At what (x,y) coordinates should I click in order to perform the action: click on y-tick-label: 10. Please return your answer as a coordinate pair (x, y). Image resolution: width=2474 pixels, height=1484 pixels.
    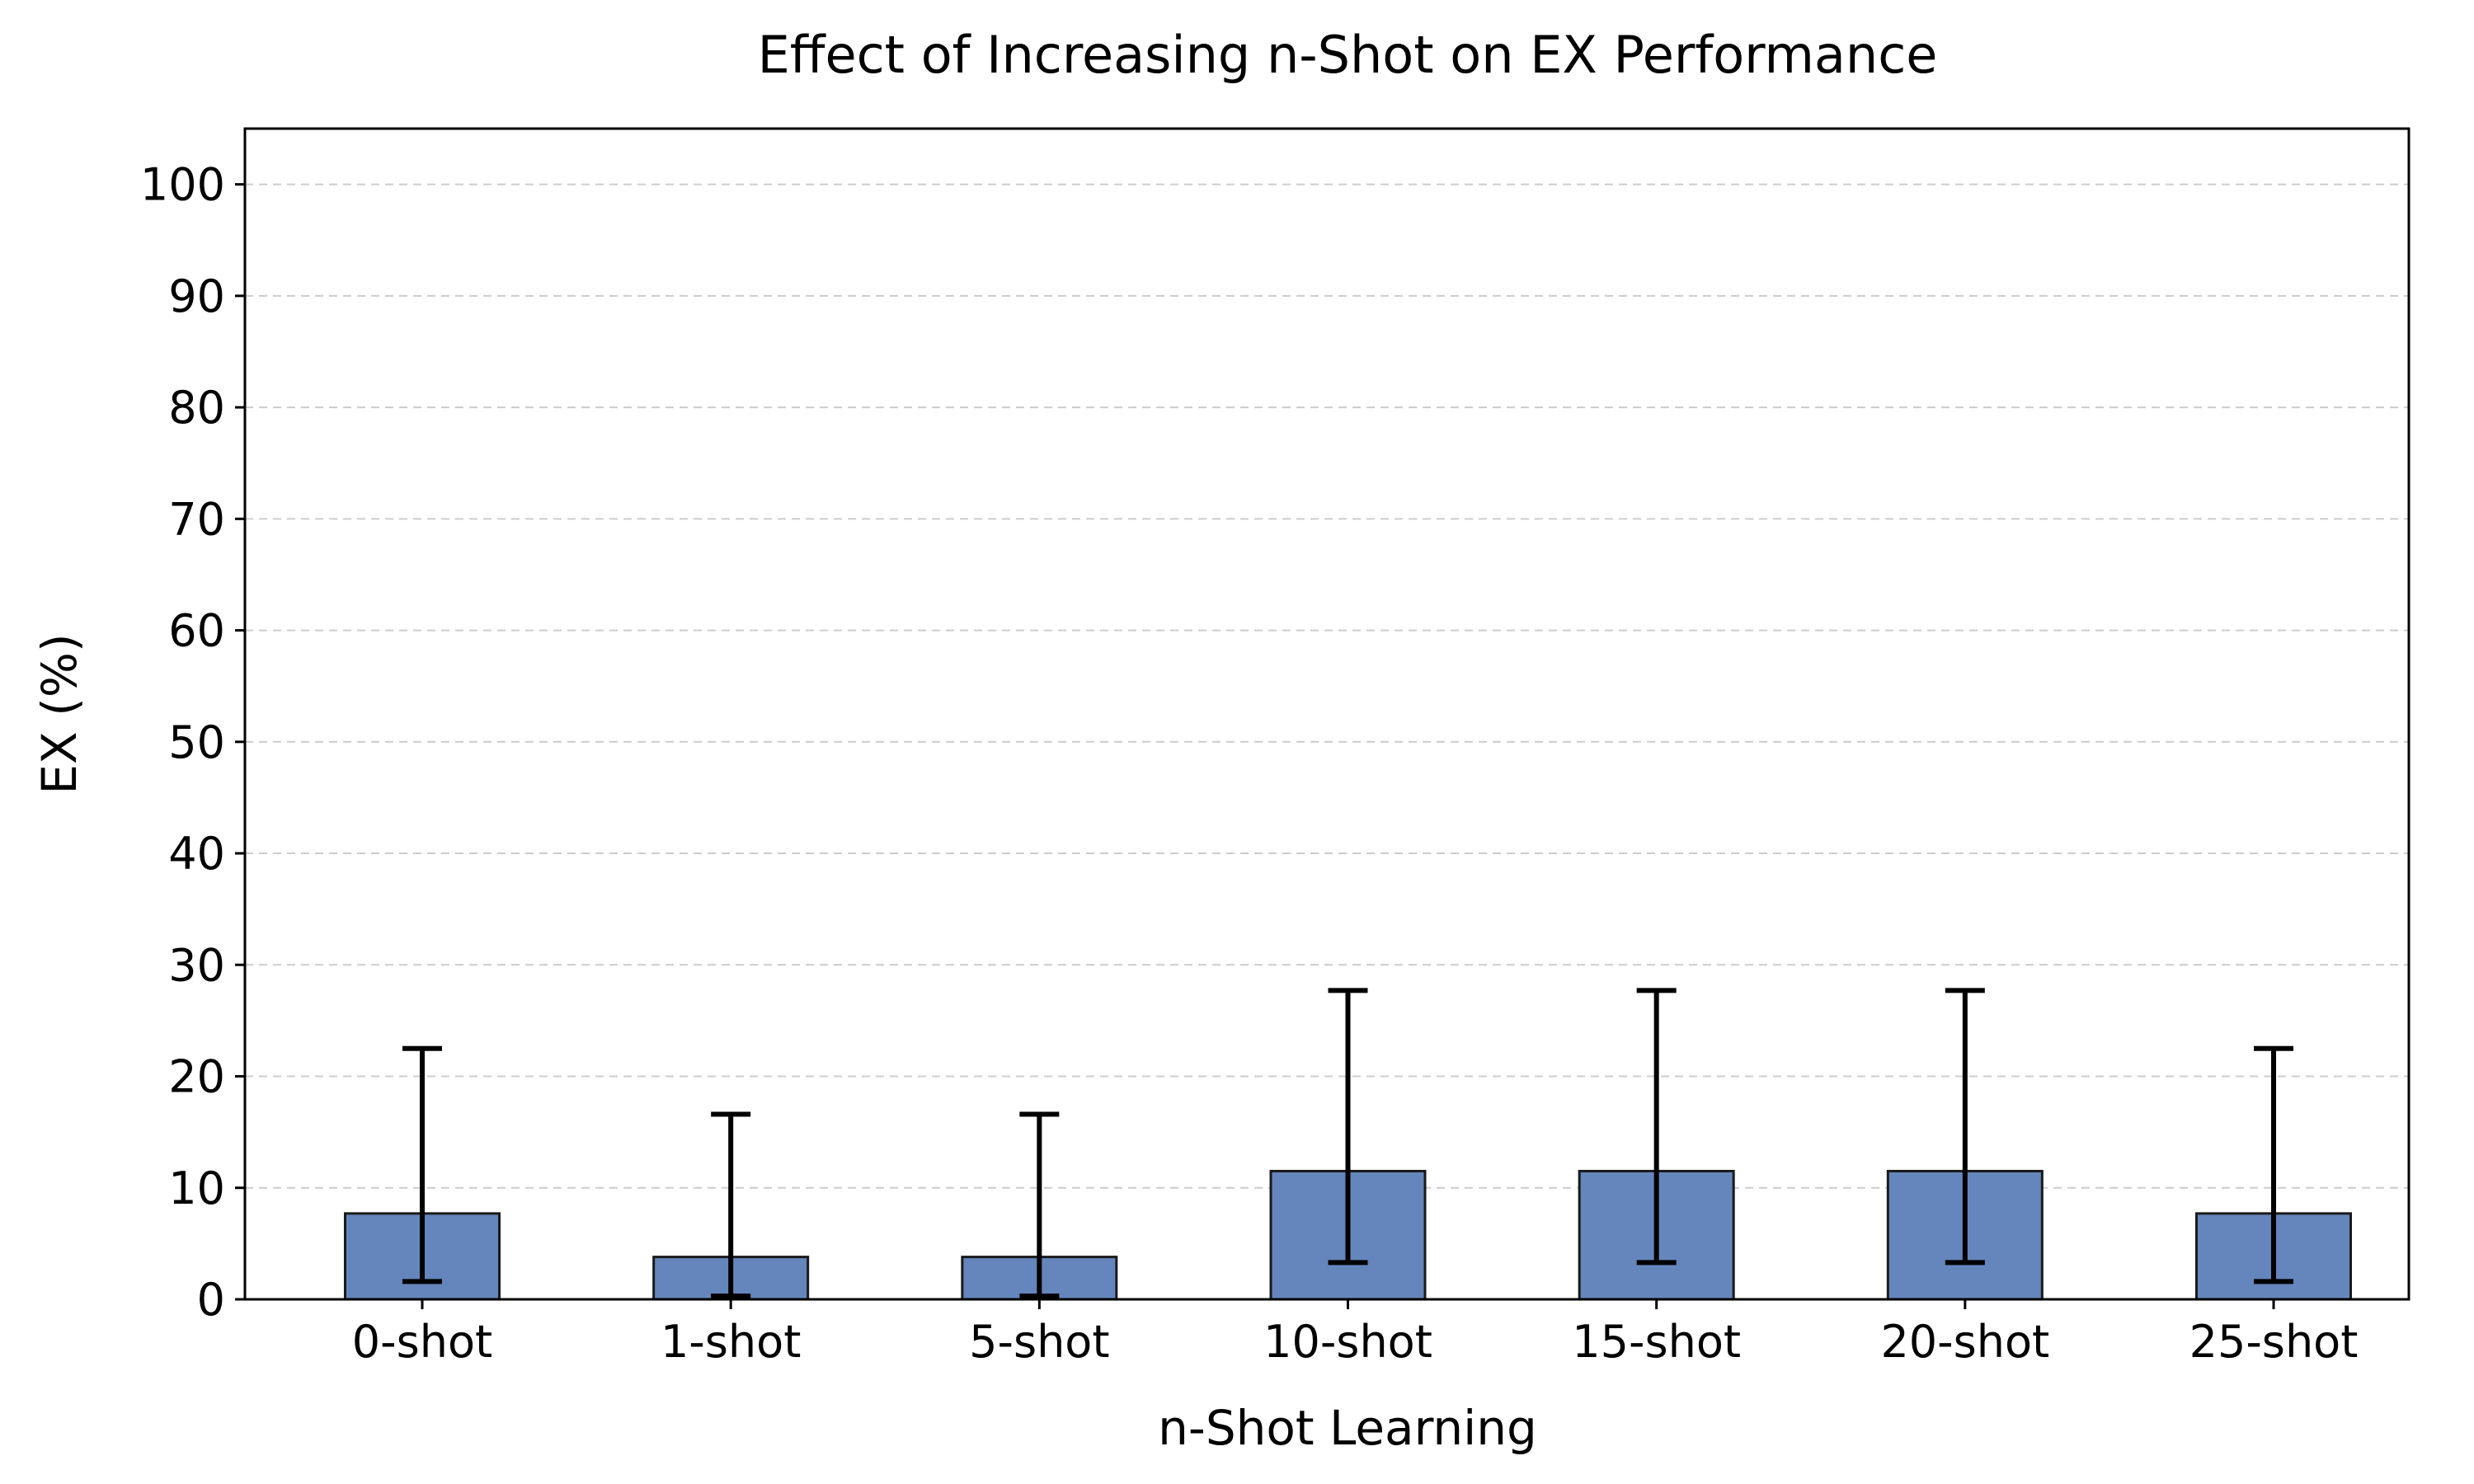
    Looking at the image, I should click on (196, 1188).